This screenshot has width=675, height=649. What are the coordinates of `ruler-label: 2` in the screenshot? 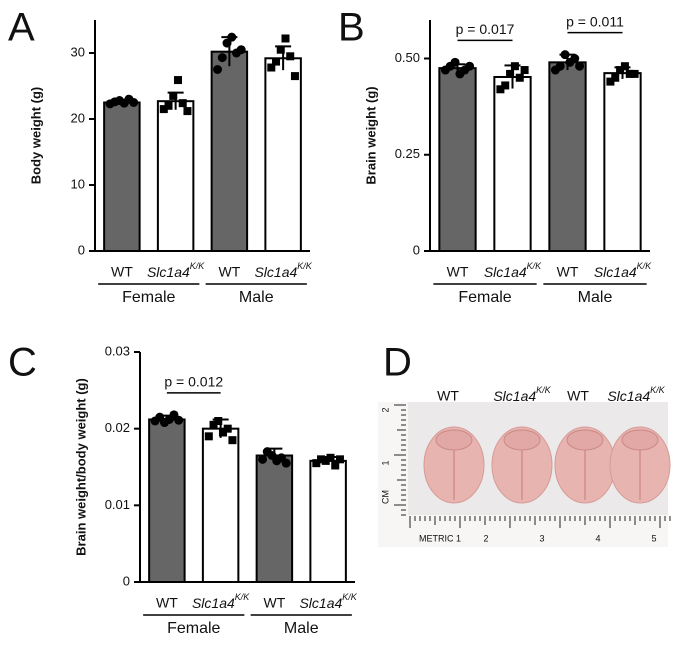 It's located at (385, 409).